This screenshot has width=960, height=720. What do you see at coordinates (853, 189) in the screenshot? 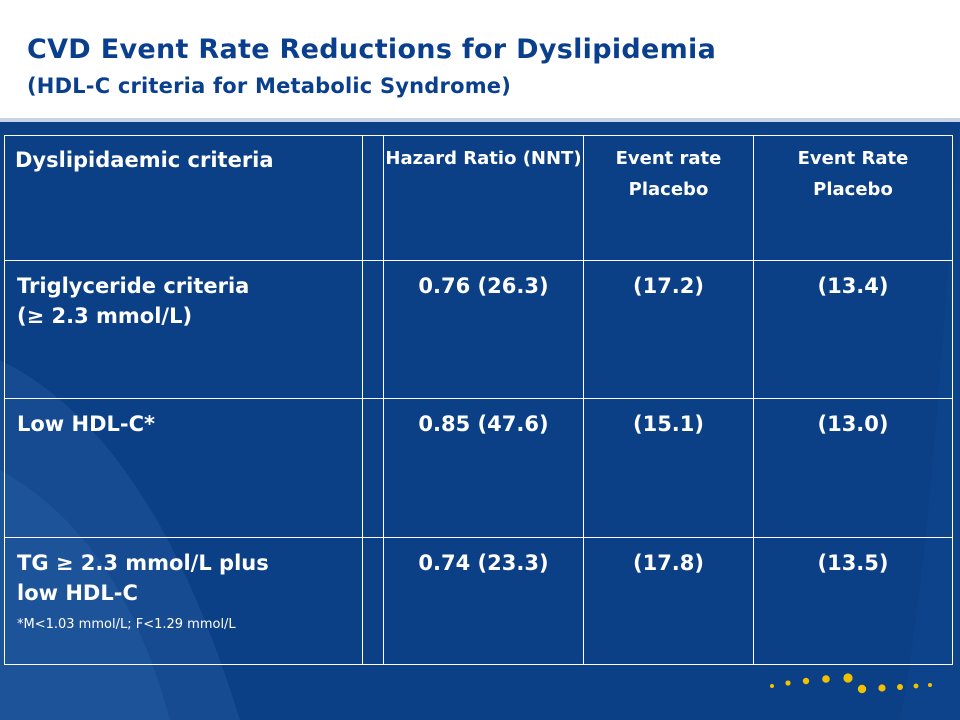
I see `header-event-rate-2-line2: Placebo` at bounding box center [853, 189].